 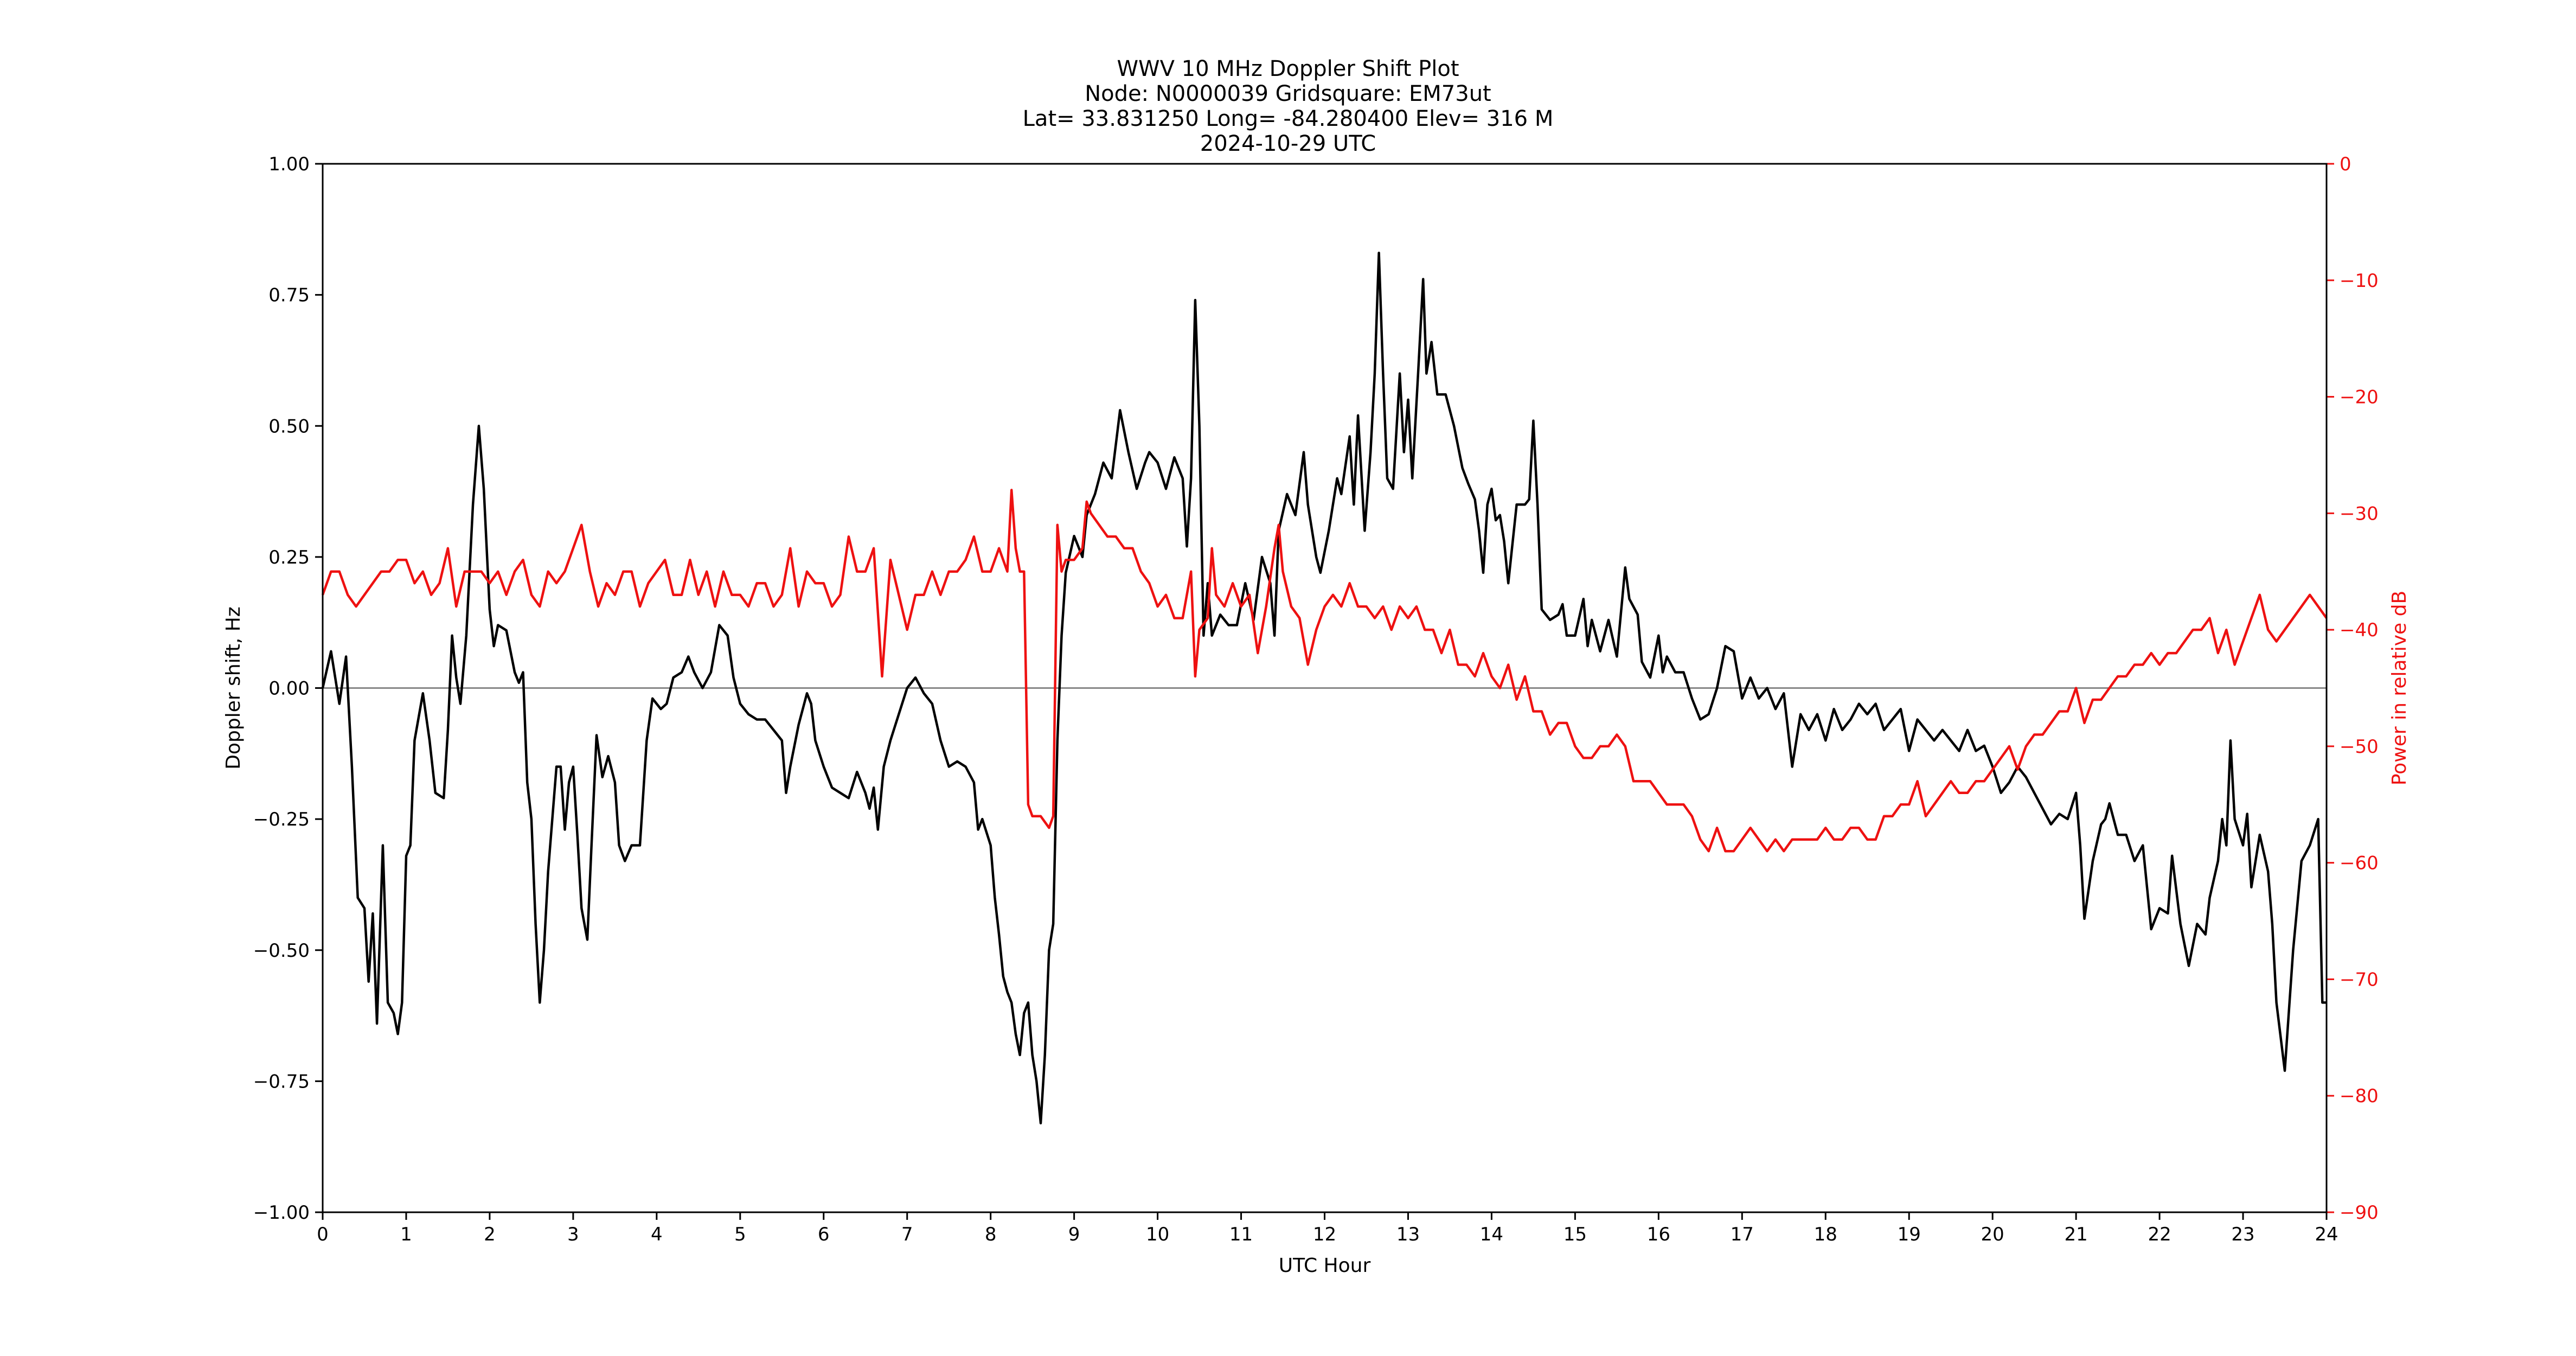 What do you see at coordinates (2359, 1213) in the screenshot?
I see `y-right-tick-label: −90` at bounding box center [2359, 1213].